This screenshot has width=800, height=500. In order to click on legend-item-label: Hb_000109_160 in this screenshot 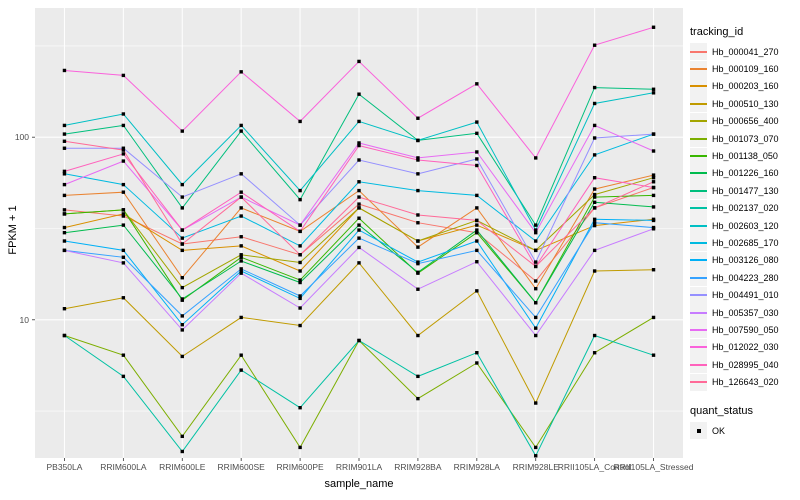, I will do `click(745, 69)`.